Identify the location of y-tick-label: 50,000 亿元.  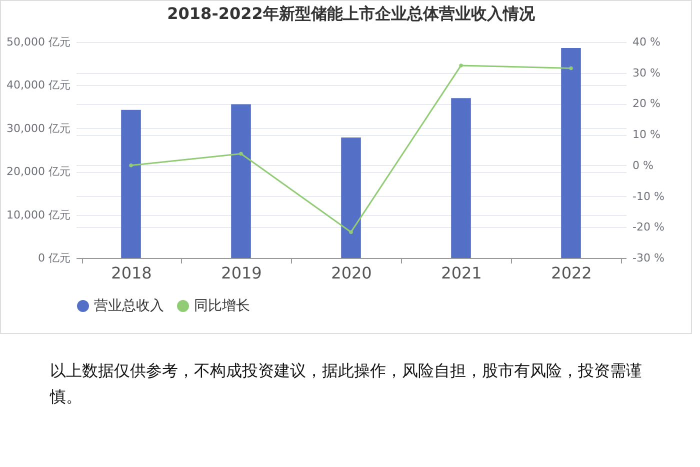
(38, 42).